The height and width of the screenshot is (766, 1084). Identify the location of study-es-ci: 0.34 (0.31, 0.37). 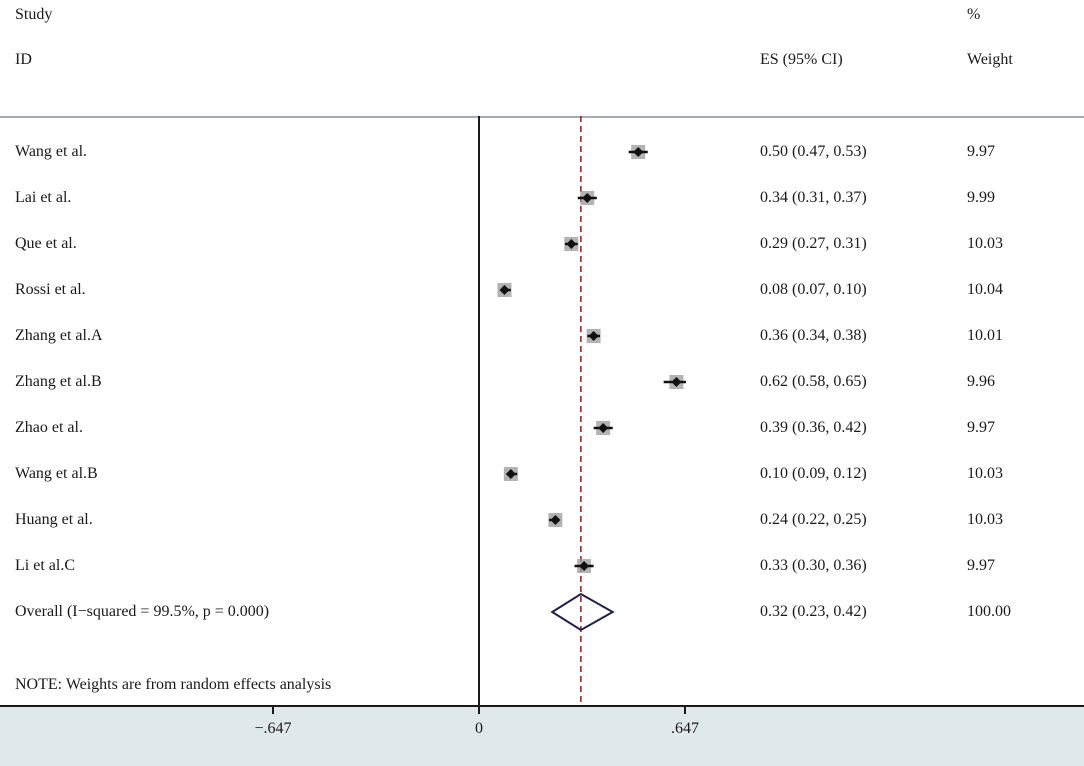
(813, 197).